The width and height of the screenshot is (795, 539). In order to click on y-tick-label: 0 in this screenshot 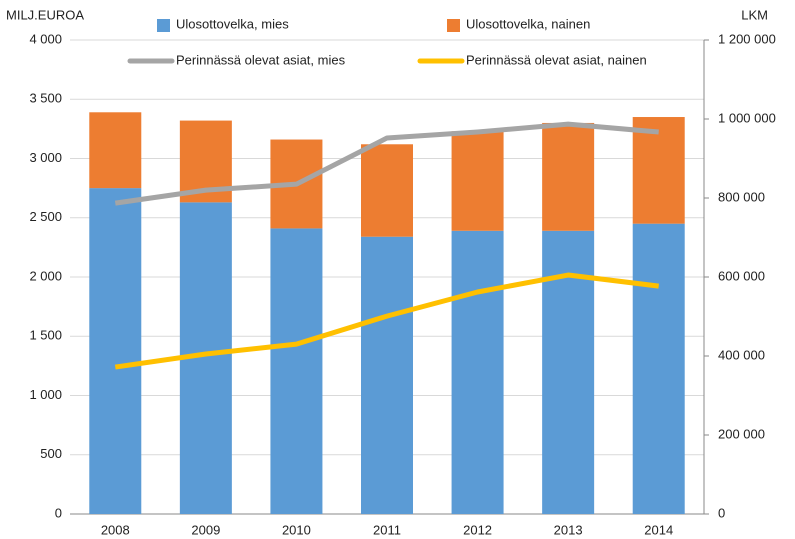, I will do `click(58, 512)`.